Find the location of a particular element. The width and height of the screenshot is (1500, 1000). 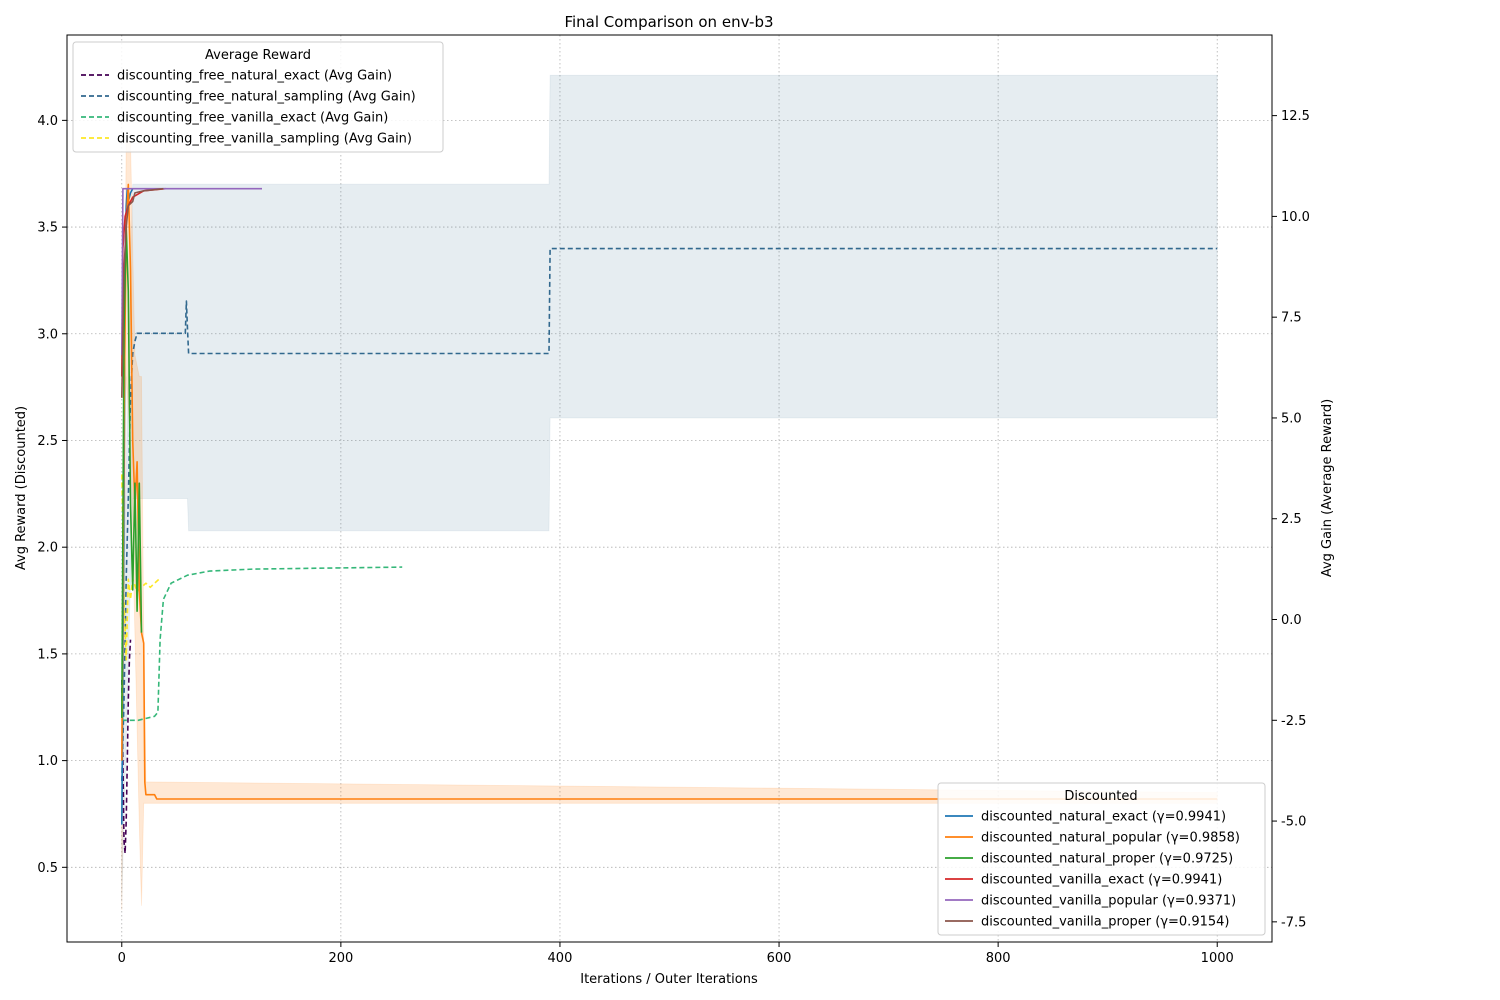

y-tick-label-left: 3.5 is located at coordinates (47, 228).